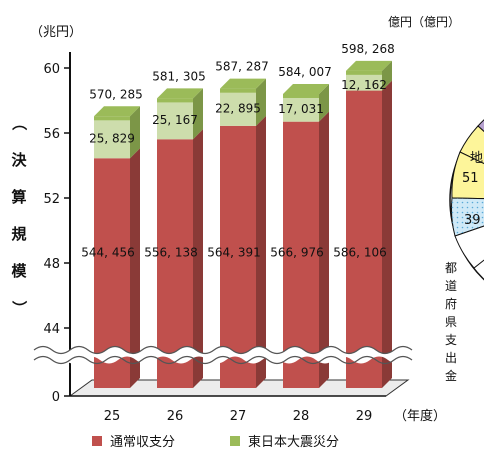 The width and height of the screenshot is (484, 455). I want to click on data-label-earthquake: 25, 167, so click(175, 120).